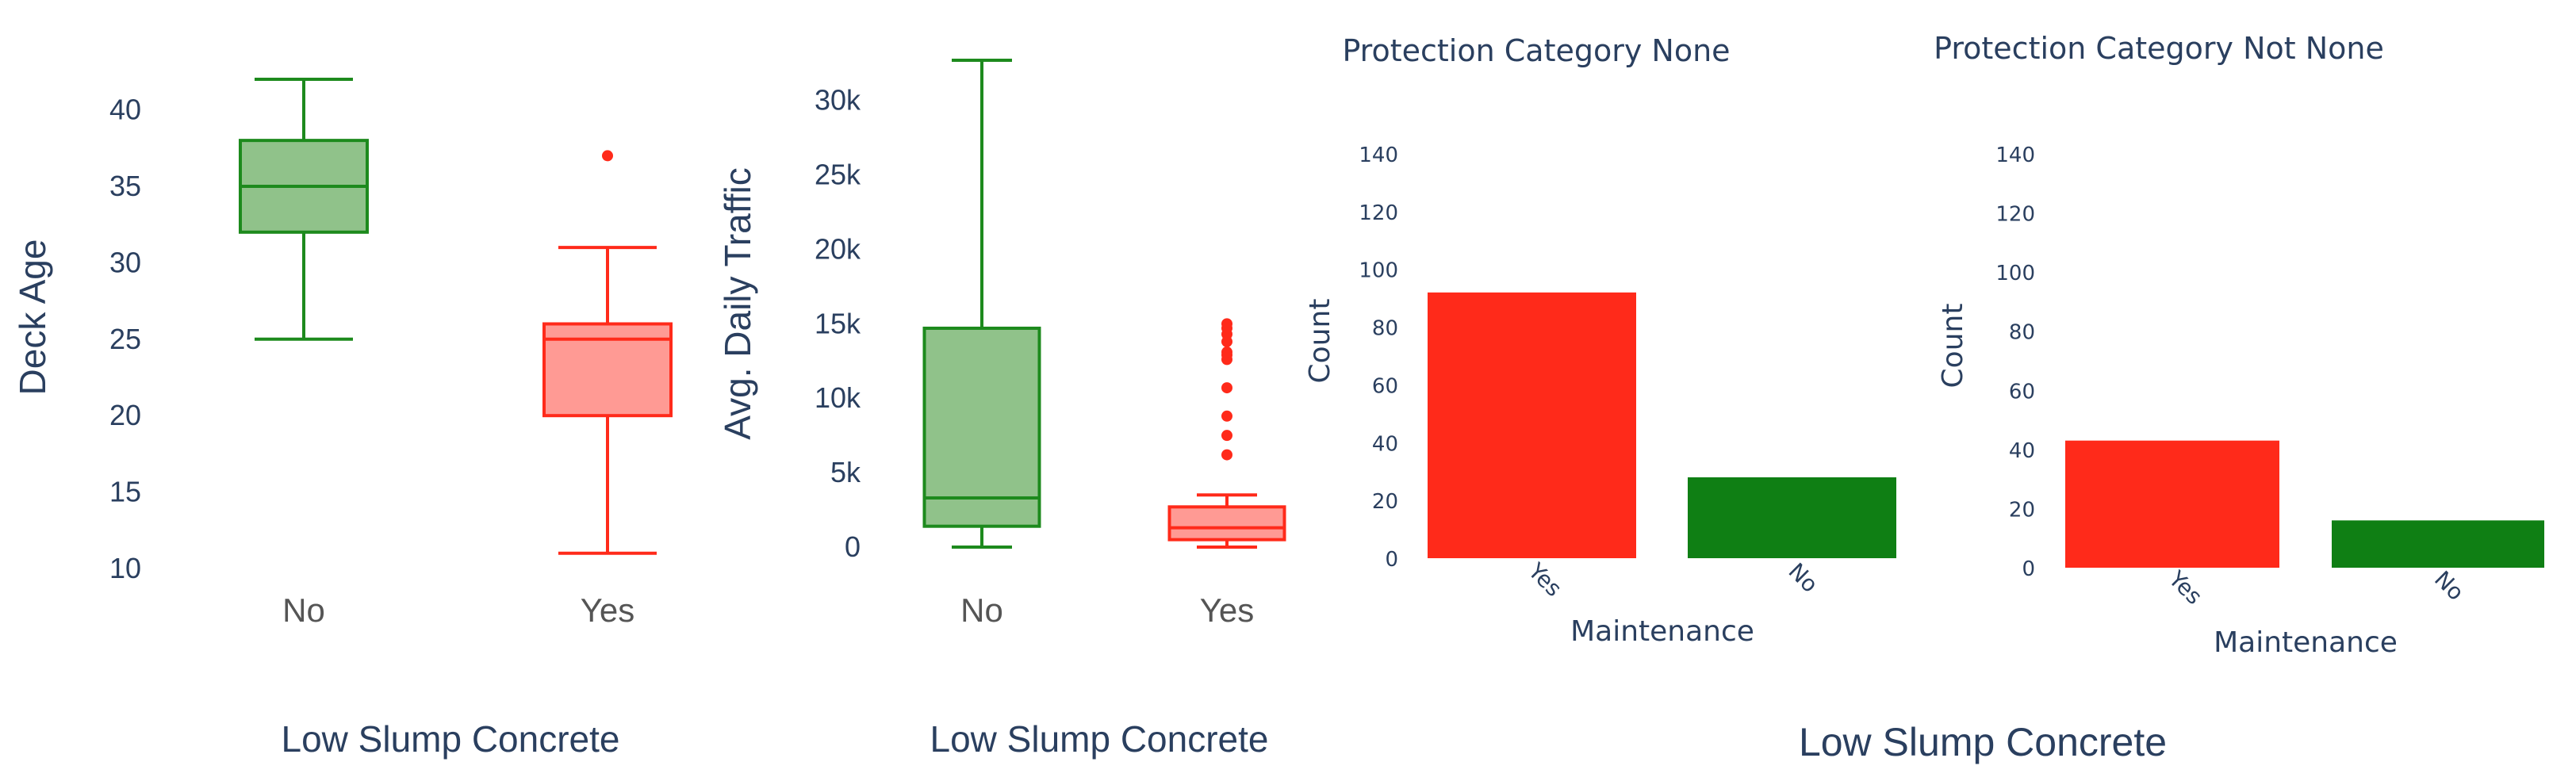 This screenshot has width=2576, height=781. What do you see at coordinates (981, 610) in the screenshot?
I see `traffic-no-category-label: No` at bounding box center [981, 610].